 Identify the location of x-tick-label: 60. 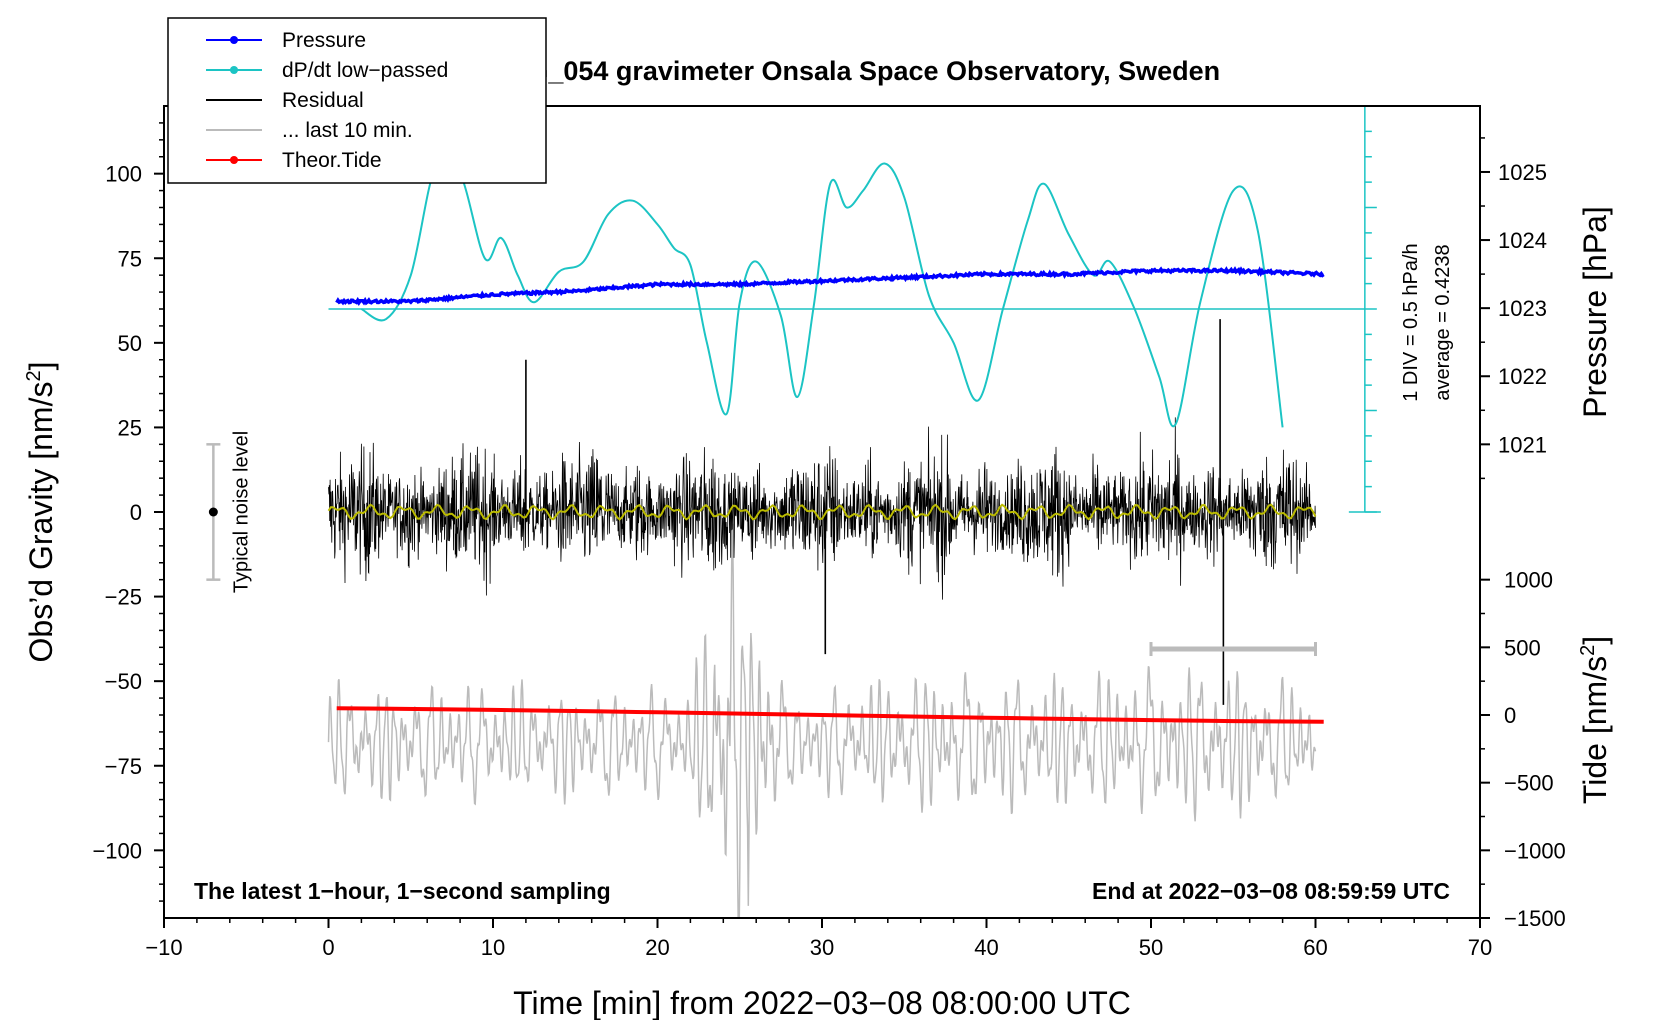
(1315, 947).